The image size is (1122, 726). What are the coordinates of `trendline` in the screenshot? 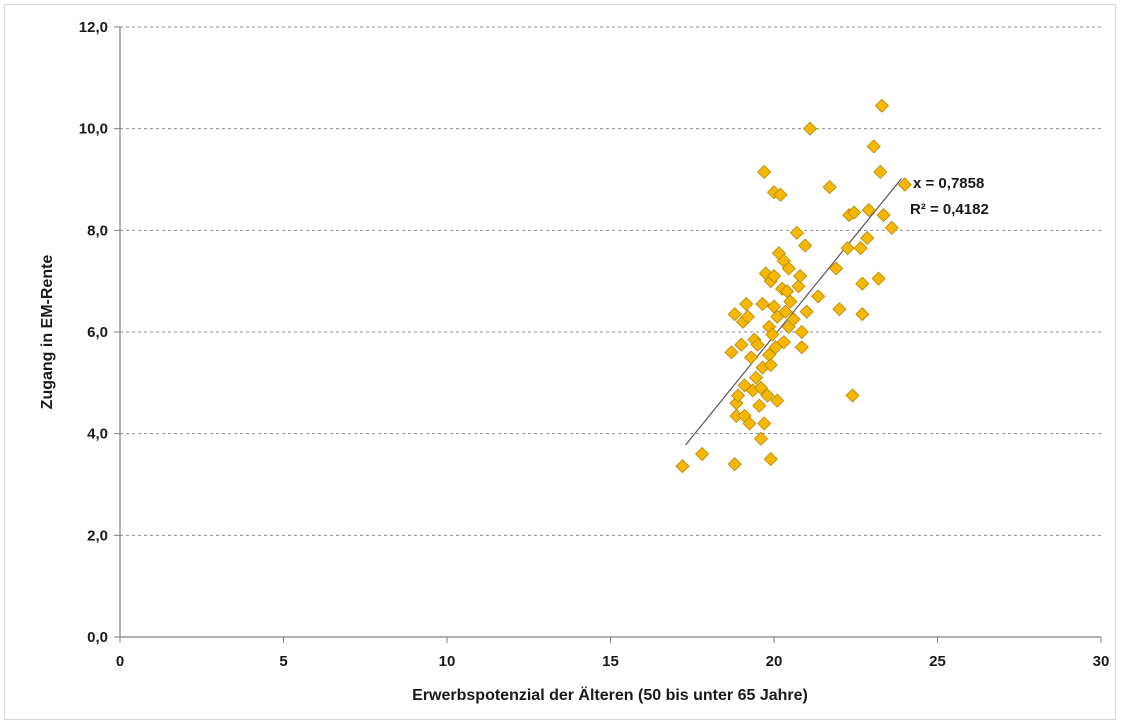 It's located at (793, 312).